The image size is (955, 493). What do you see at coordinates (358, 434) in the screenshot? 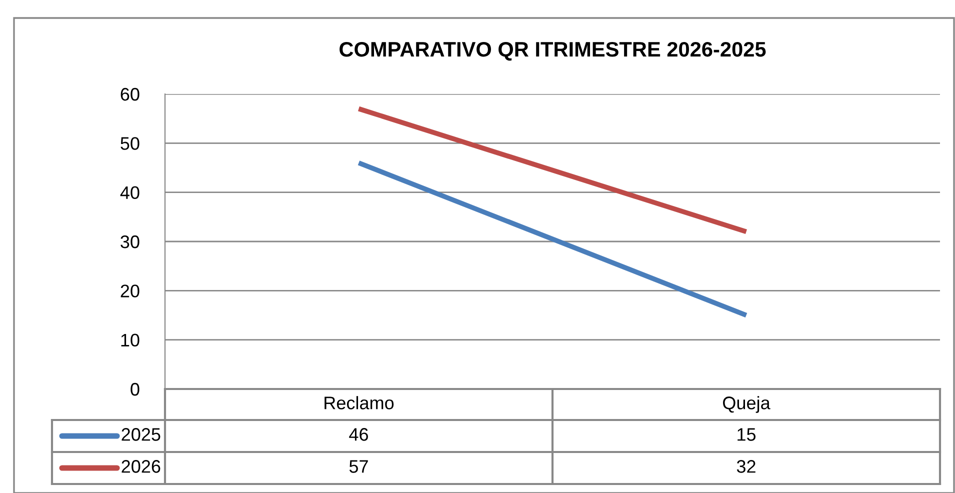
I see `data-label: 46` at bounding box center [358, 434].